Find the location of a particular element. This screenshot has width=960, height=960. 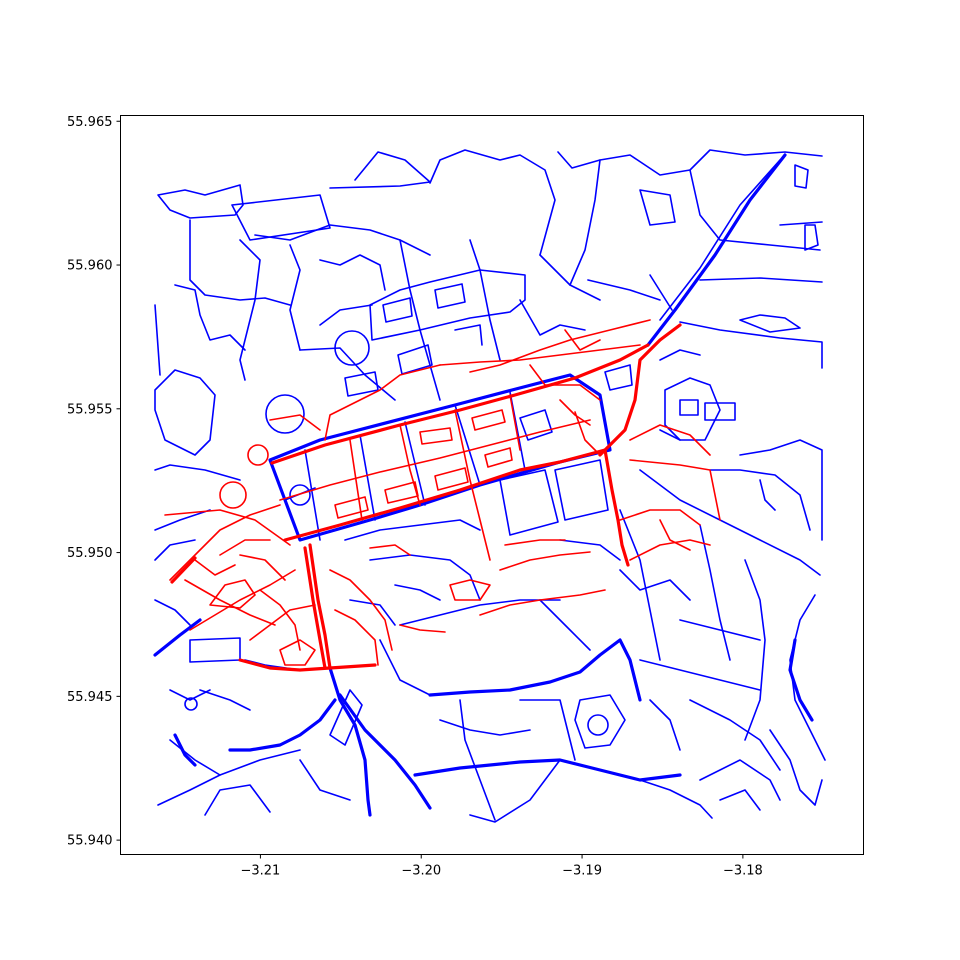

y-tick-label: 55.955 is located at coordinates (90, 409).